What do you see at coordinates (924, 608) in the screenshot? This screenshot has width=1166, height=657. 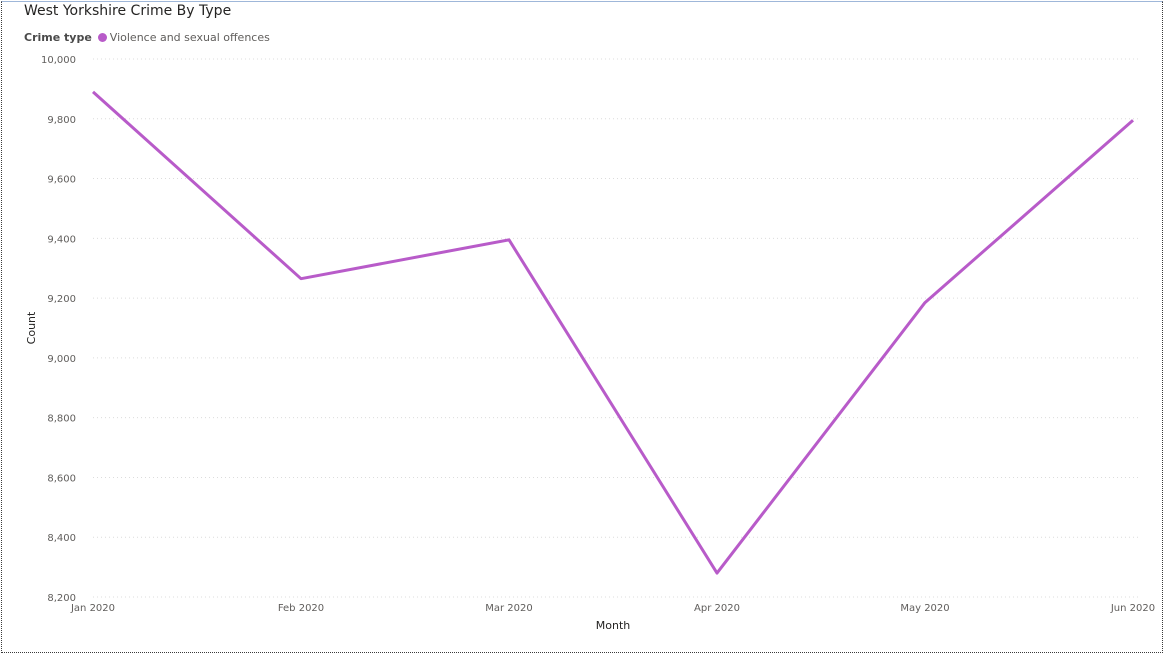 I see `x-tick-label: May 2020` at bounding box center [924, 608].